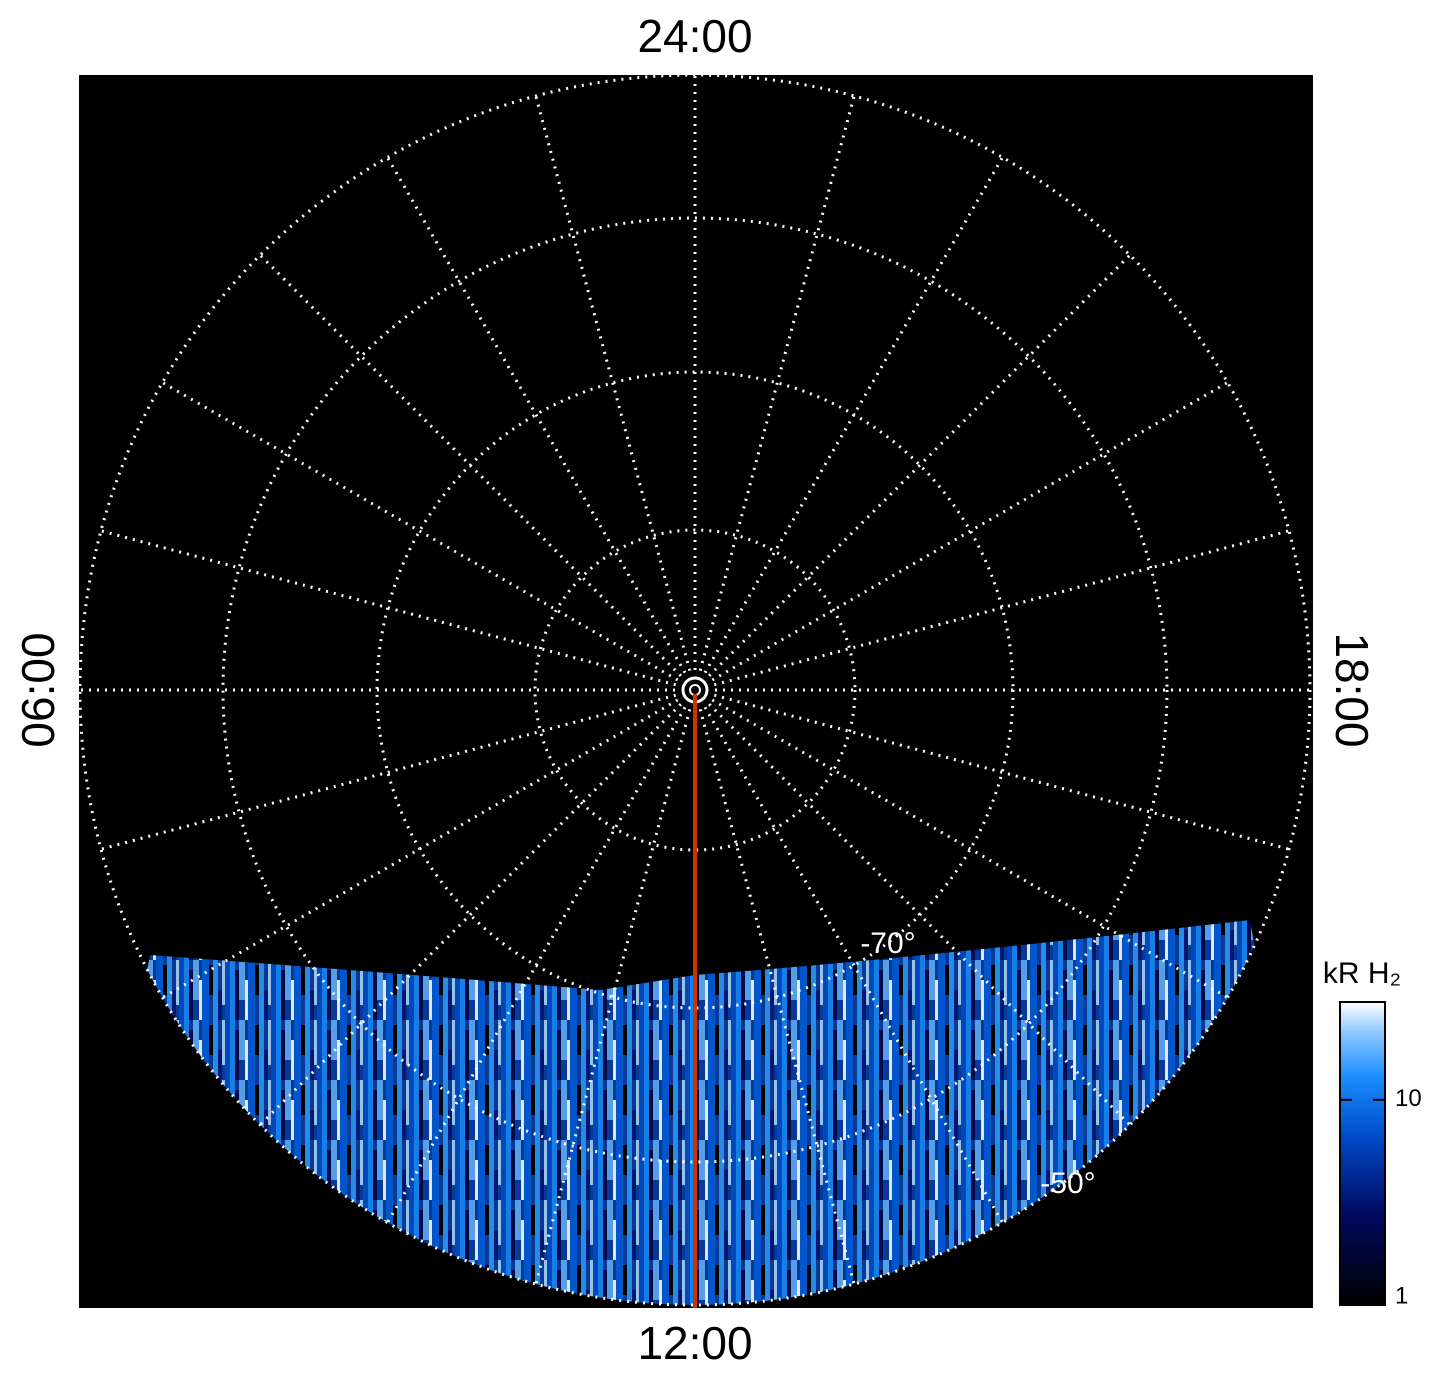 This screenshot has width=1447, height=1389. Describe the element at coordinates (1401, 1295) in the screenshot. I see `colorbar-tick-label: 1` at that location.